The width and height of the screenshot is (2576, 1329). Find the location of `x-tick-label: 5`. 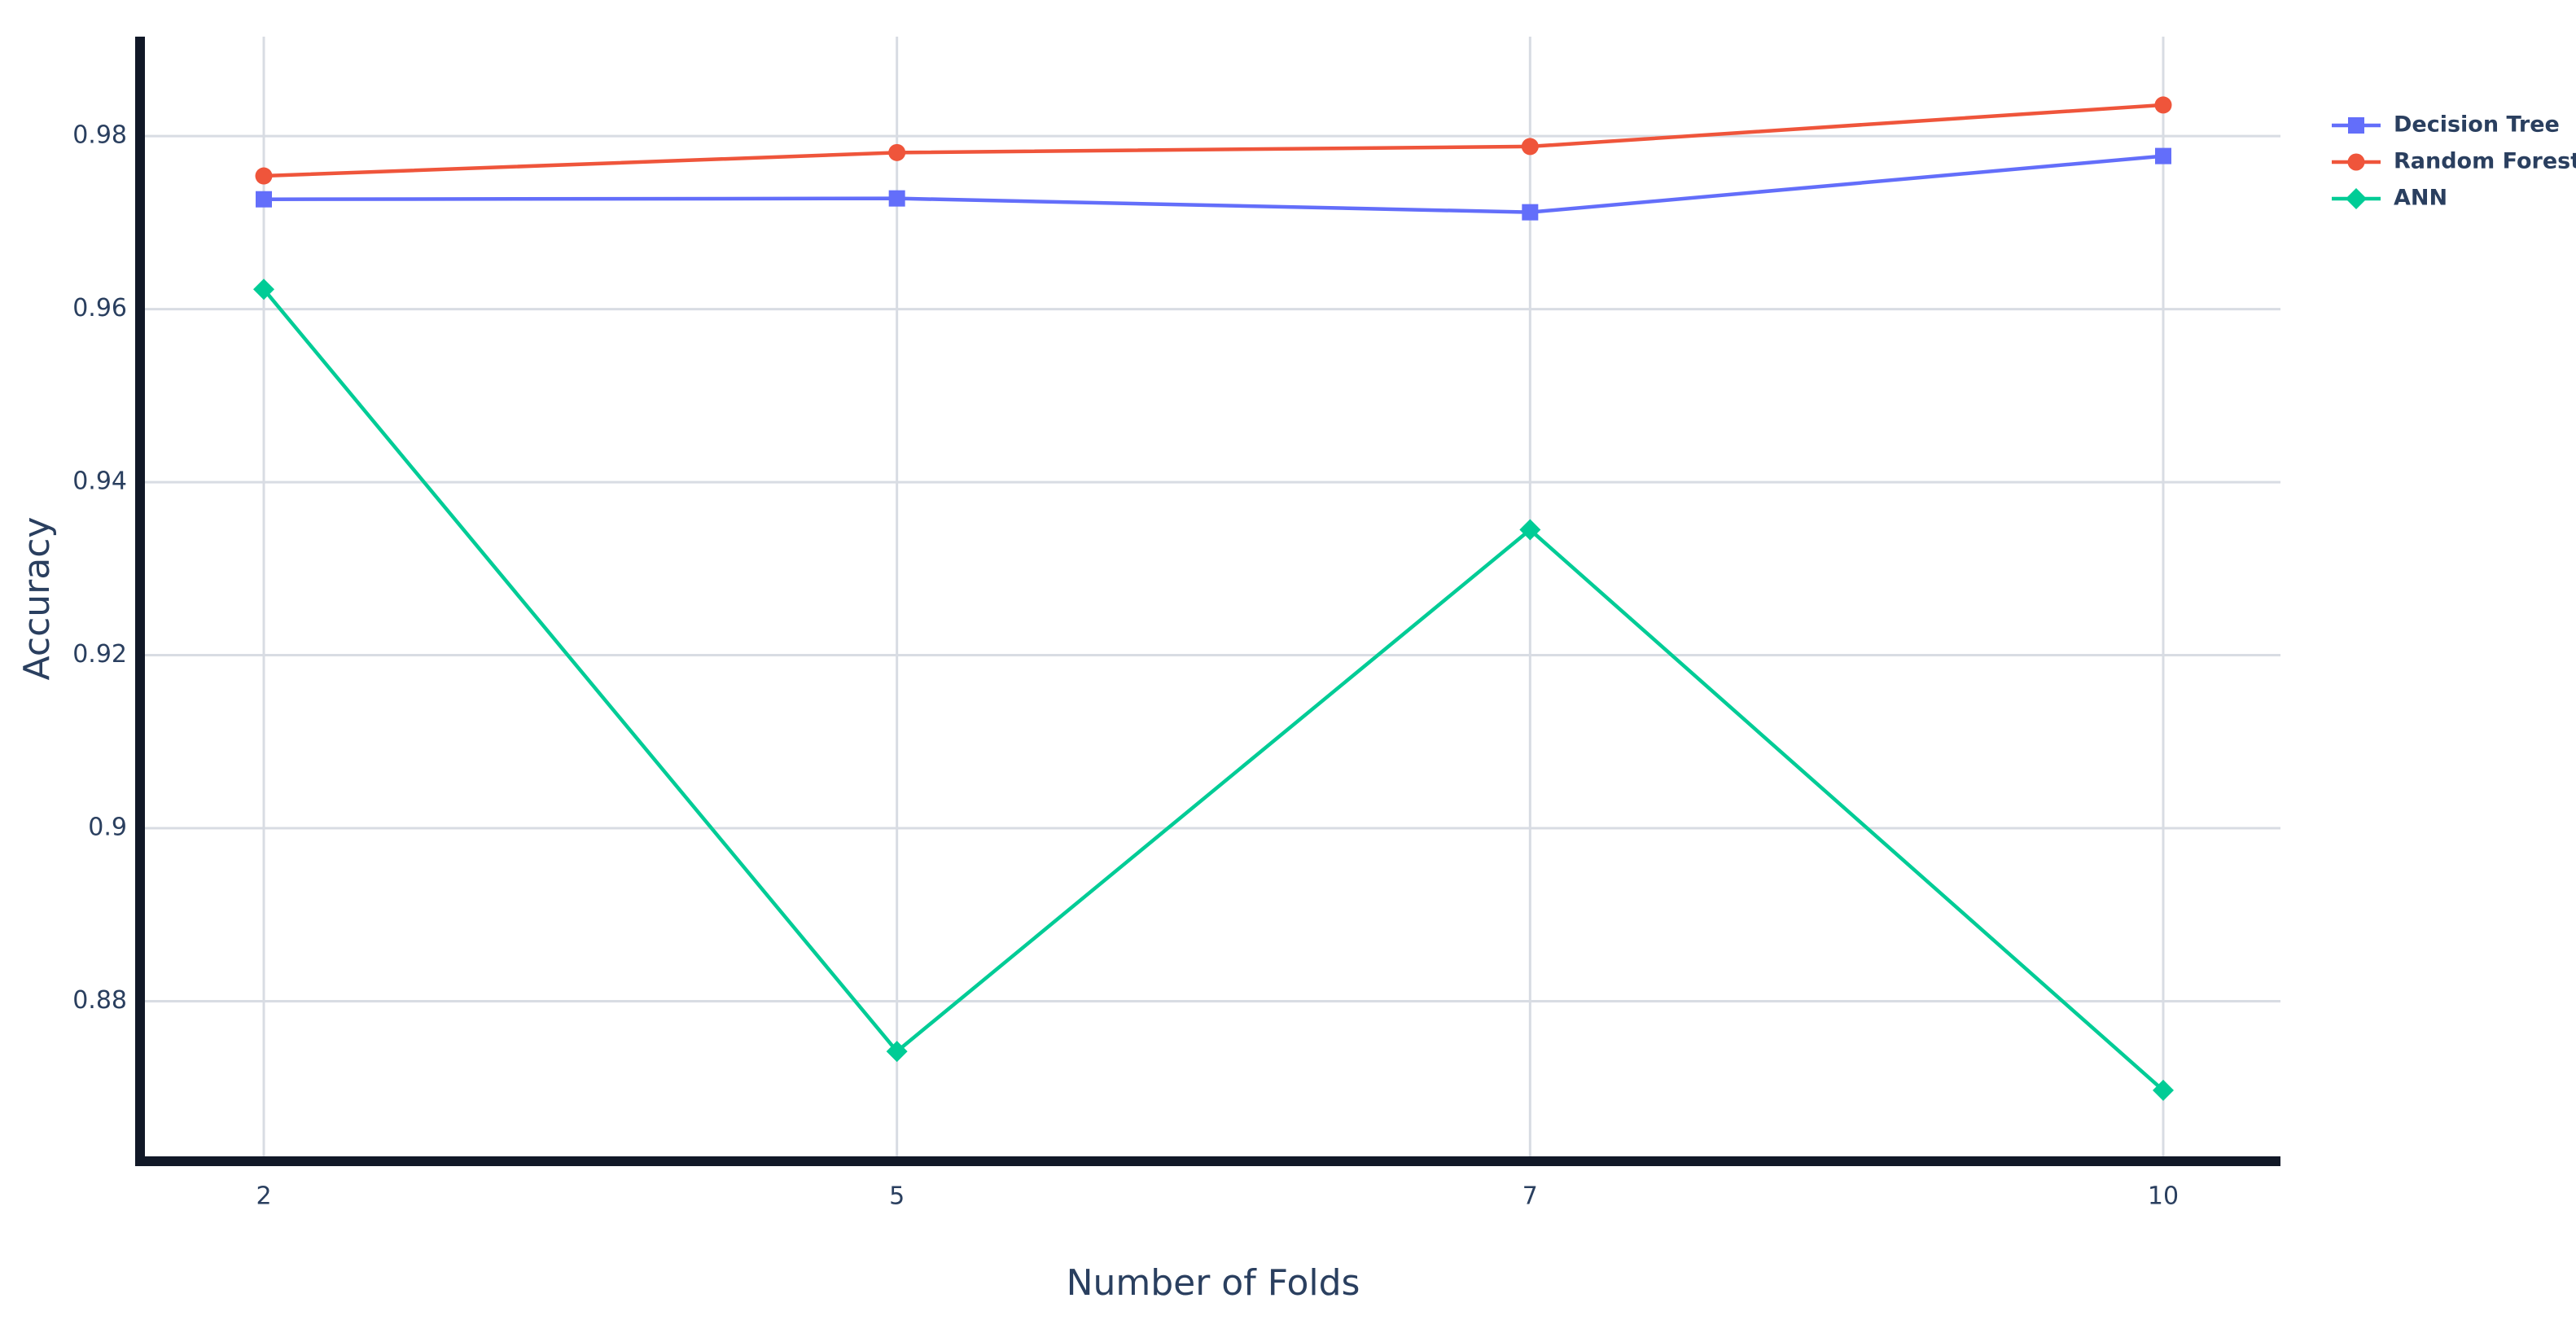

x-tick-label: 5 is located at coordinates (897, 1196).